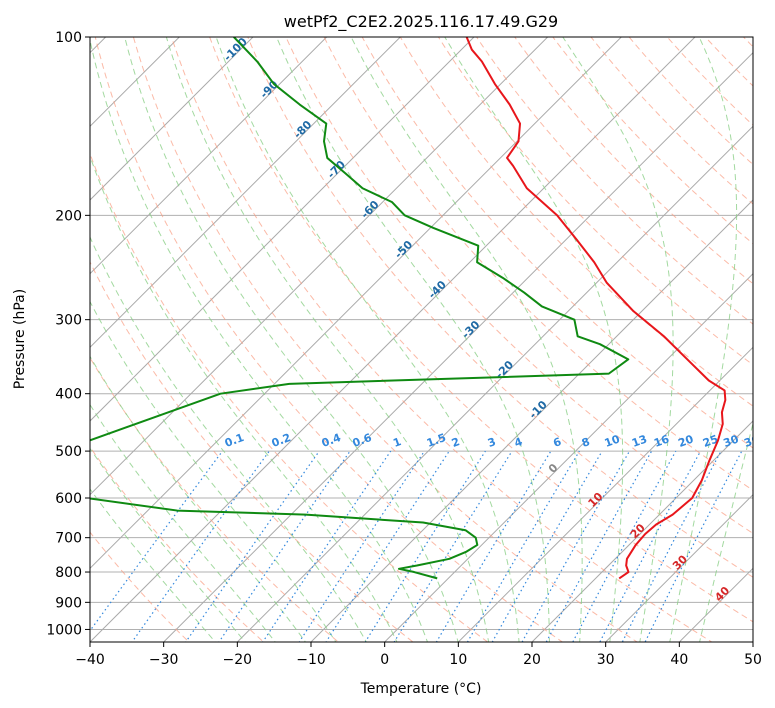 Image resolution: width=775 pixels, height=708 pixels. I want to click on y-tick-label: 400, so click(68, 395).